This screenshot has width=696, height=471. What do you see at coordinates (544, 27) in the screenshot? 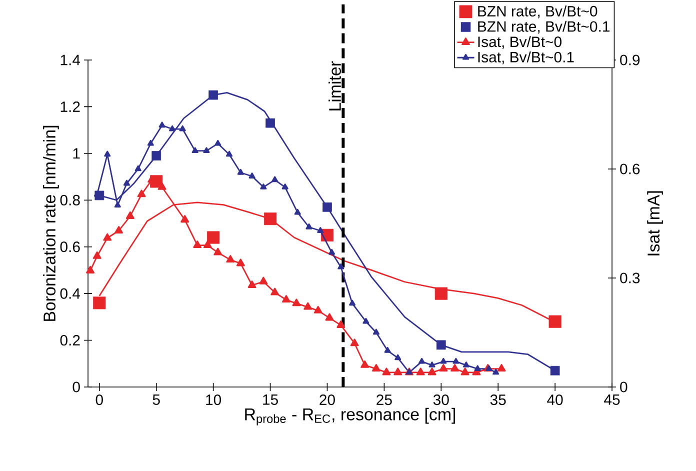
I see `legend-label: BZN rate, Bv/Bt~0.1` at bounding box center [544, 27].